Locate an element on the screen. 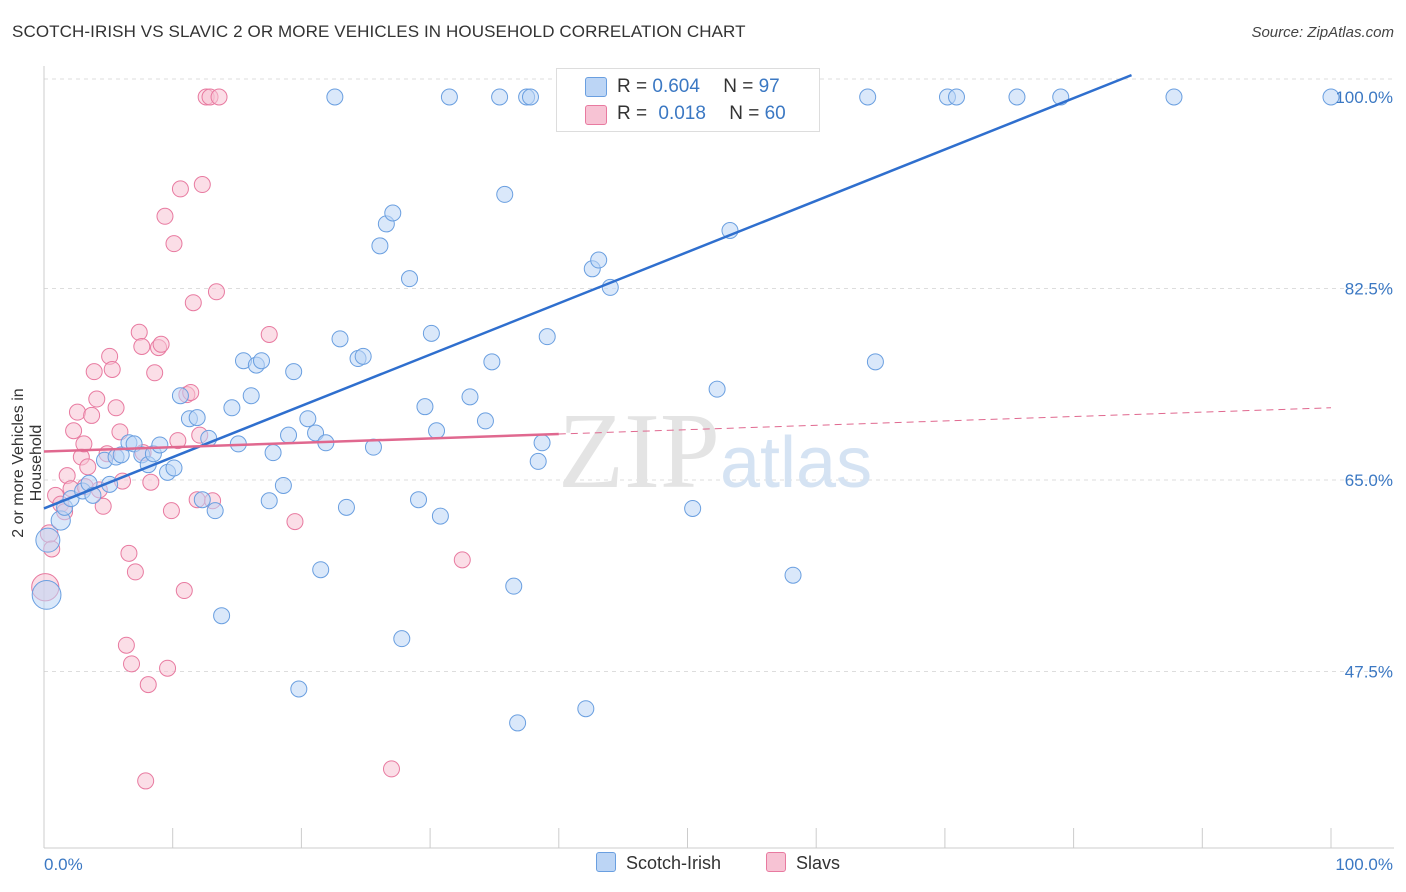 The width and height of the screenshot is (1406, 892). y-tick-label: 100.0% is located at coordinates (1364, 97).